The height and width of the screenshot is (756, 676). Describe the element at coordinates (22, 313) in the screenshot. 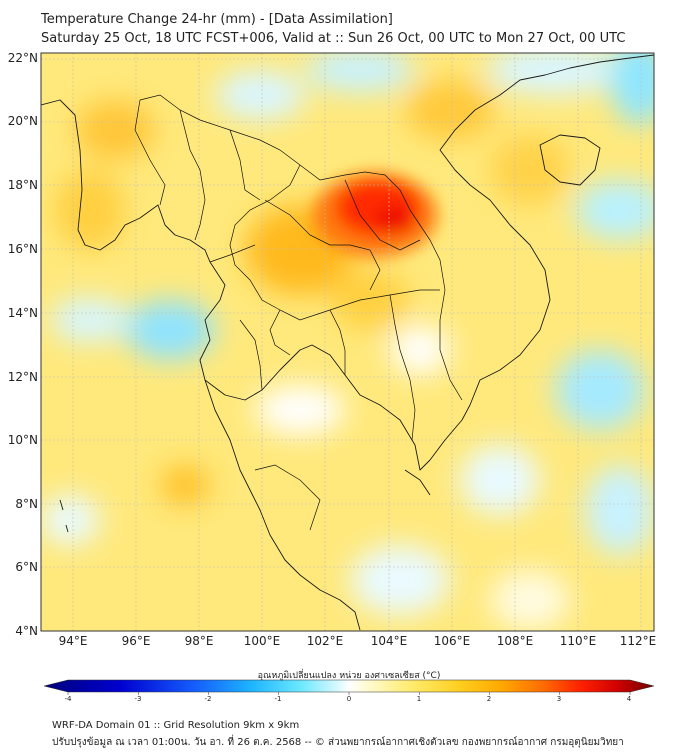

I see `lat-label: 14°N` at that location.